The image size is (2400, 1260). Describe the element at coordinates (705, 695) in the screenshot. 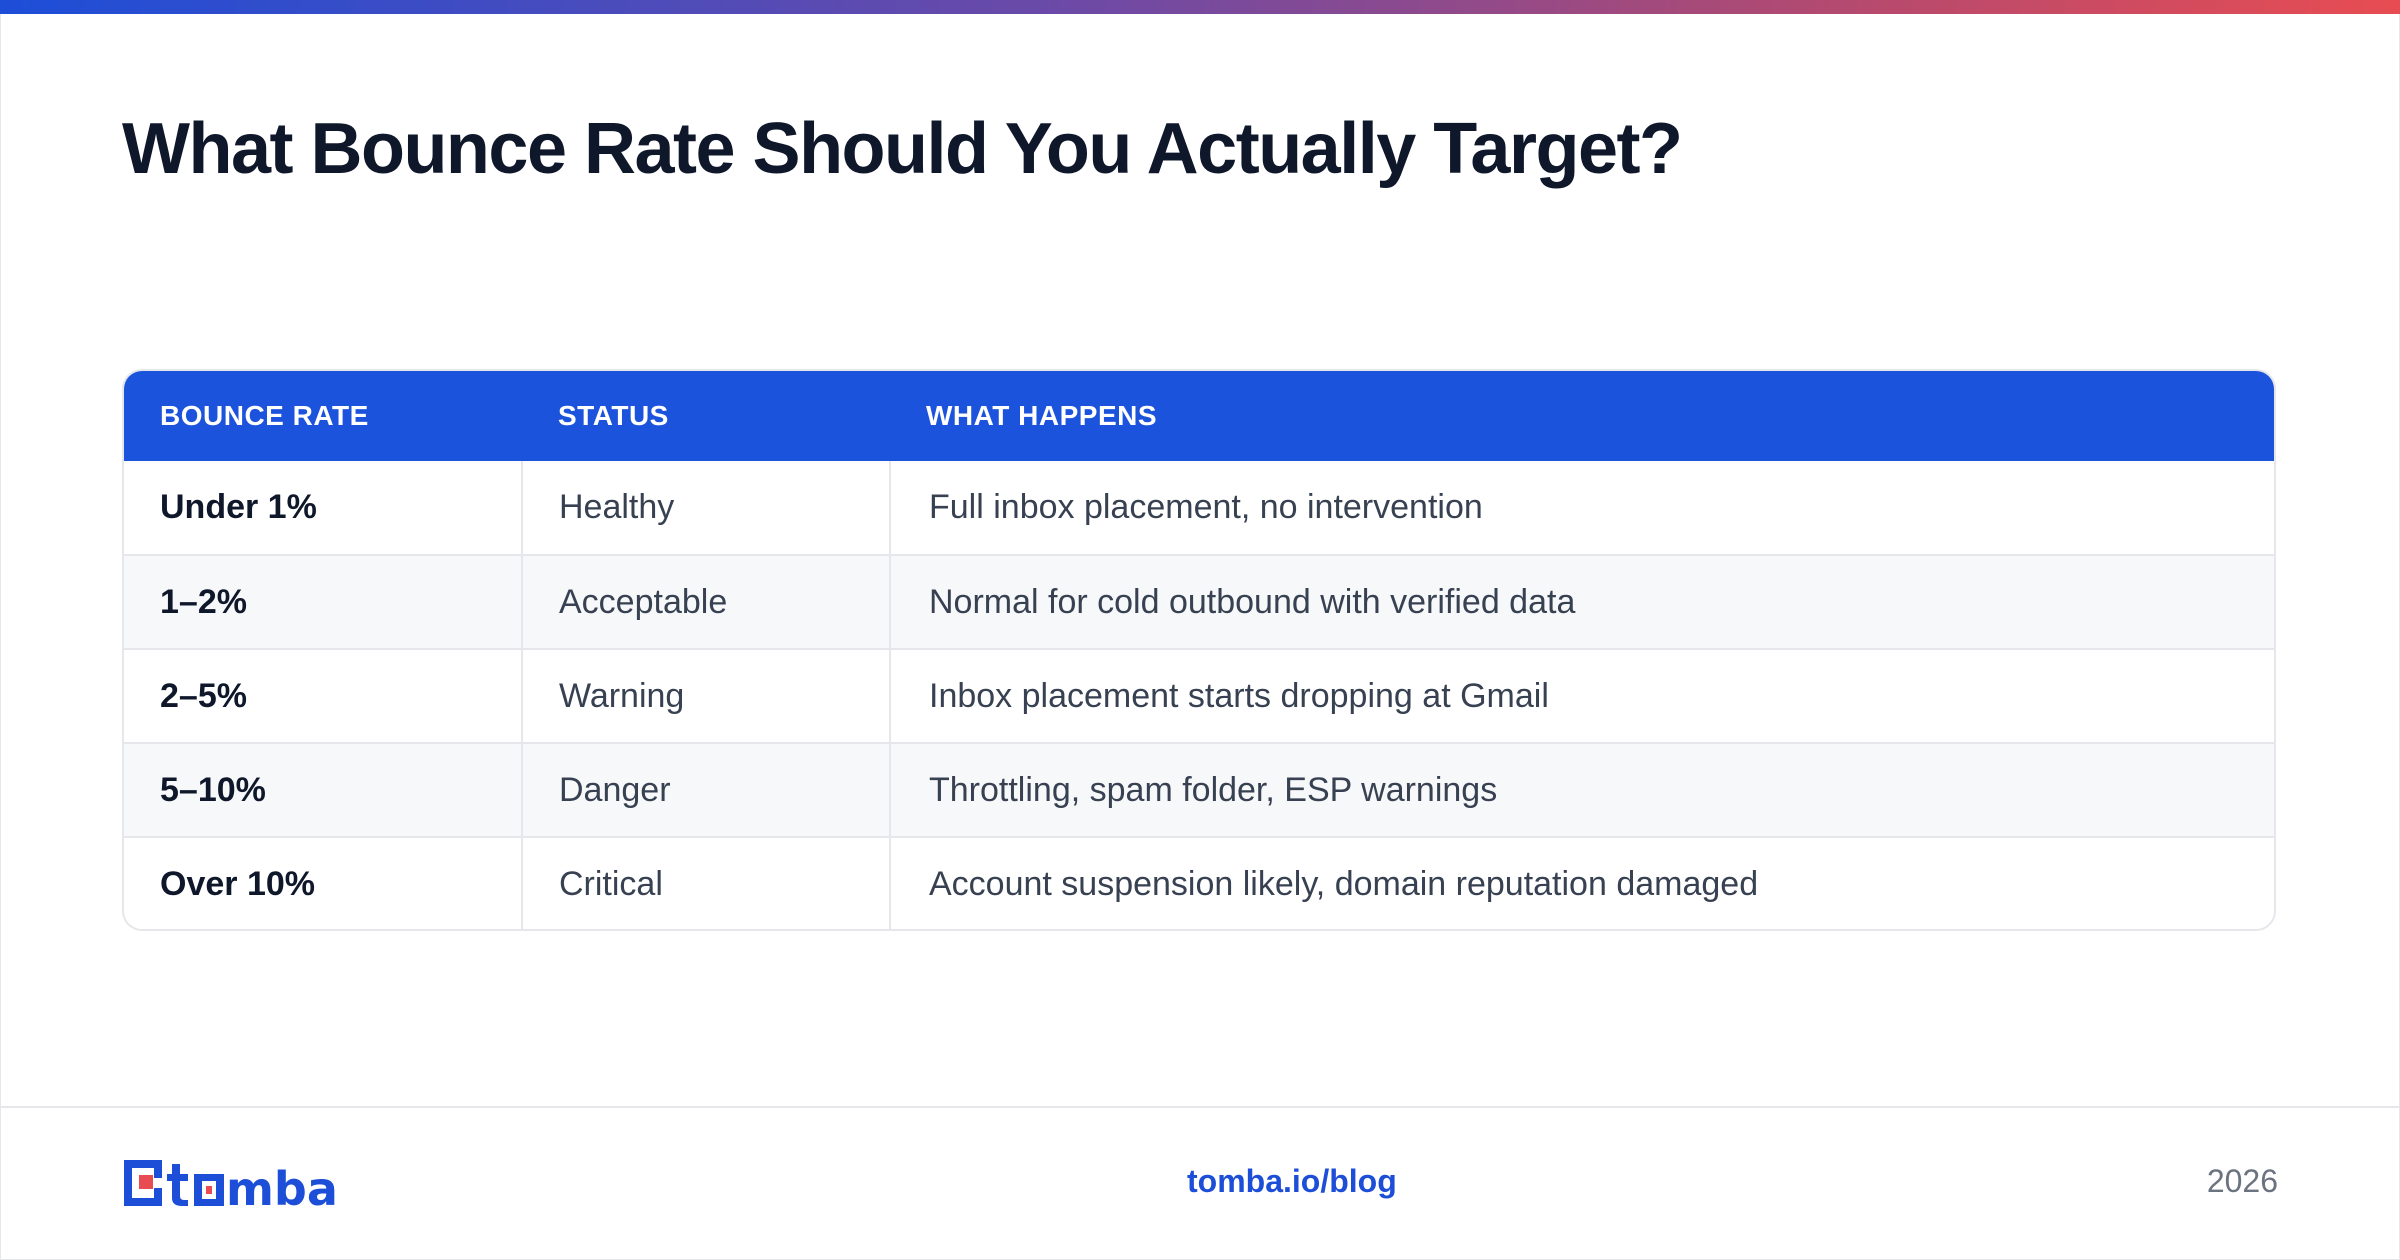

I see `cell-status: Warning` at that location.